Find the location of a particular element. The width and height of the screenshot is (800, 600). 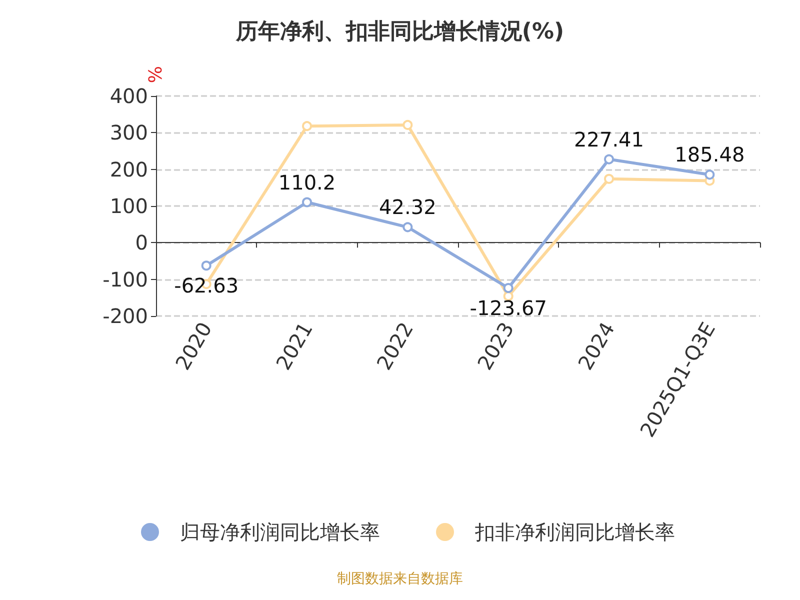

data-label: 185.48 is located at coordinates (709, 154).